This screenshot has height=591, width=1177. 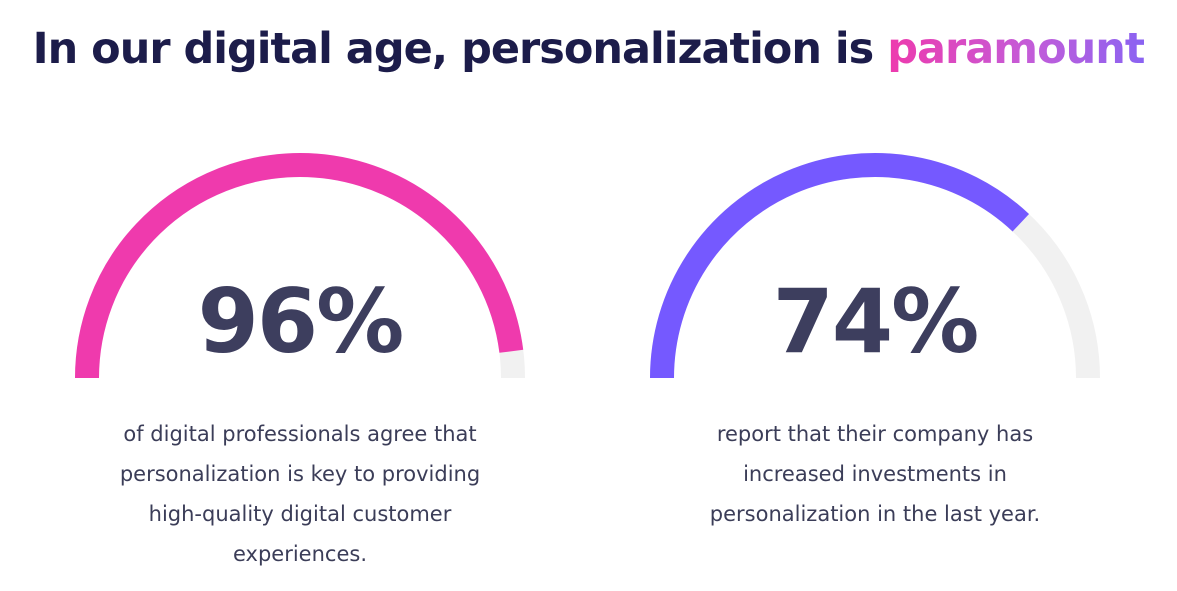 I want to click on caption-line: increased investments in, so click(x=875, y=474).